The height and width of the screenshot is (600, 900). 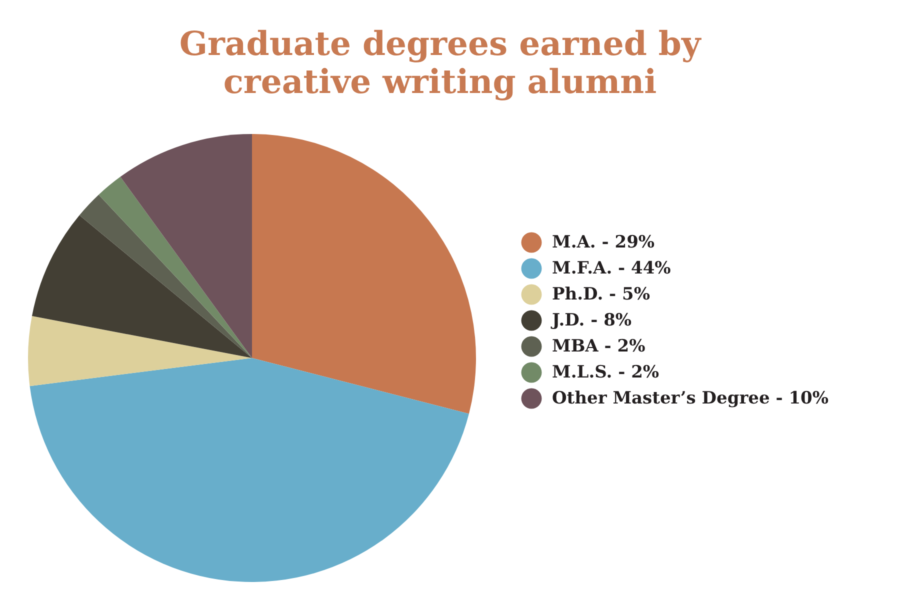 I want to click on legend-label: J.D. - 8%, so click(x=591, y=320).